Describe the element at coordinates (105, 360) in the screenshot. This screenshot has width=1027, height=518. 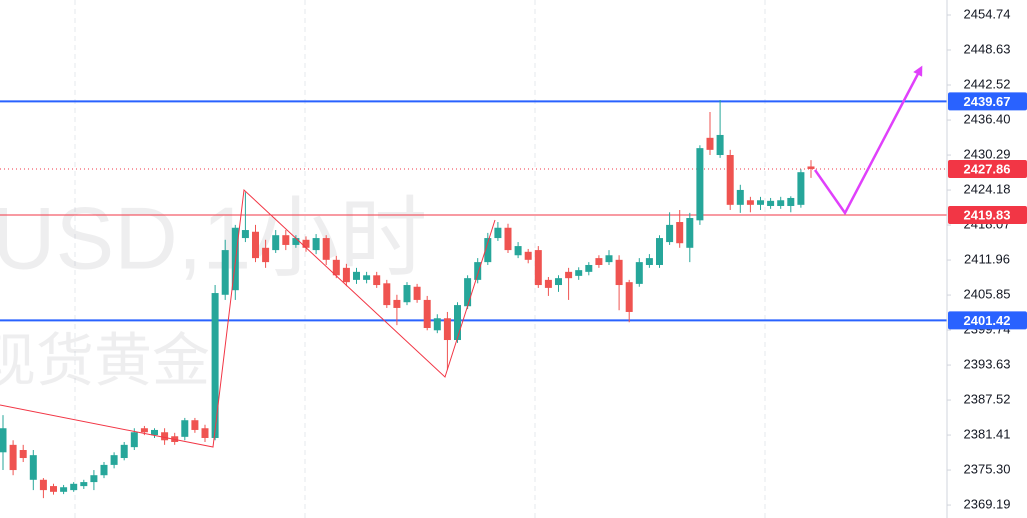
I see `watermark: 现货黄金` at that location.